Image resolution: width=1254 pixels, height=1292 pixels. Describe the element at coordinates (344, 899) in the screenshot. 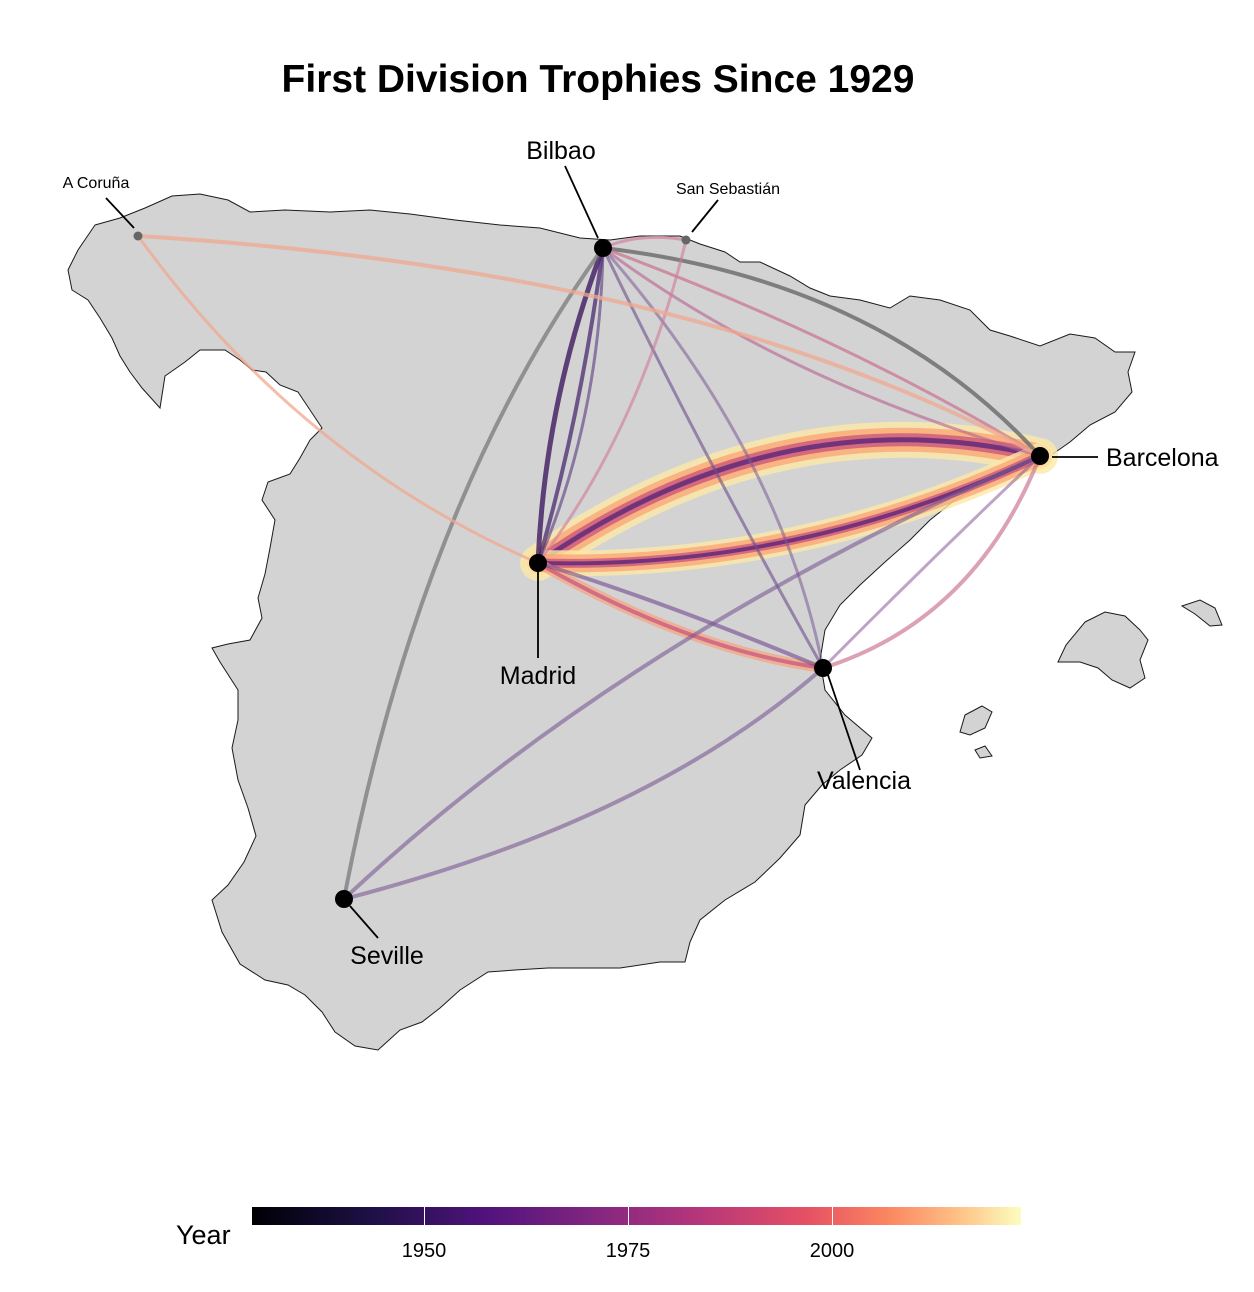

I see `marker-seville` at that location.